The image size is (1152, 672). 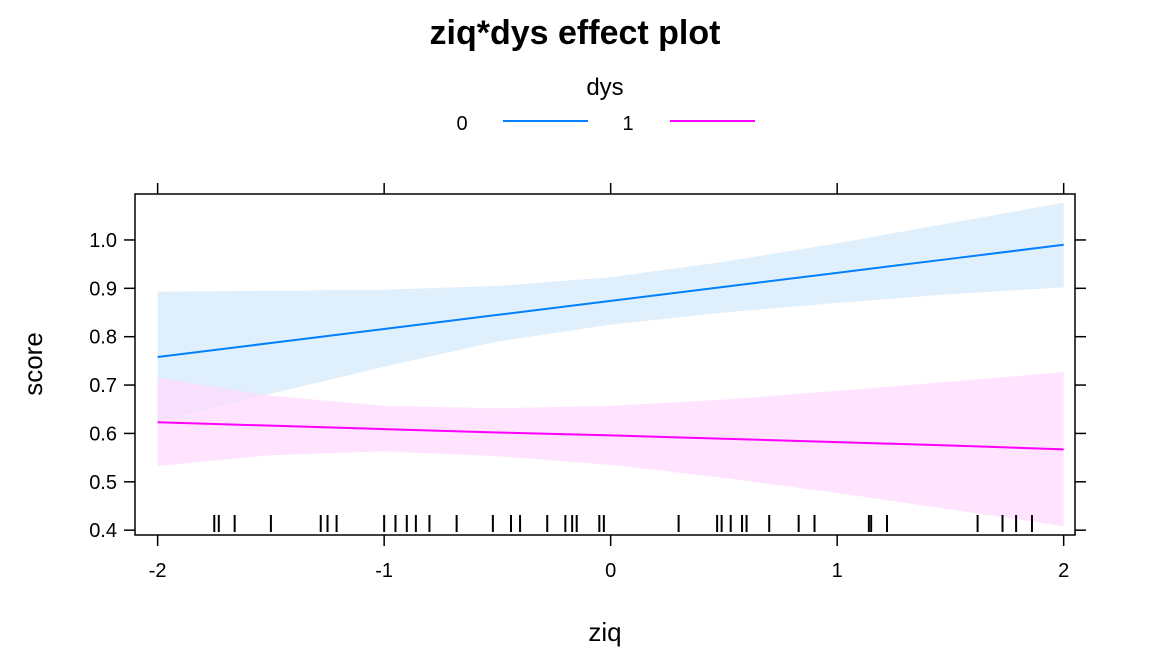 What do you see at coordinates (623, 523) in the screenshot?
I see `rug-marks` at bounding box center [623, 523].